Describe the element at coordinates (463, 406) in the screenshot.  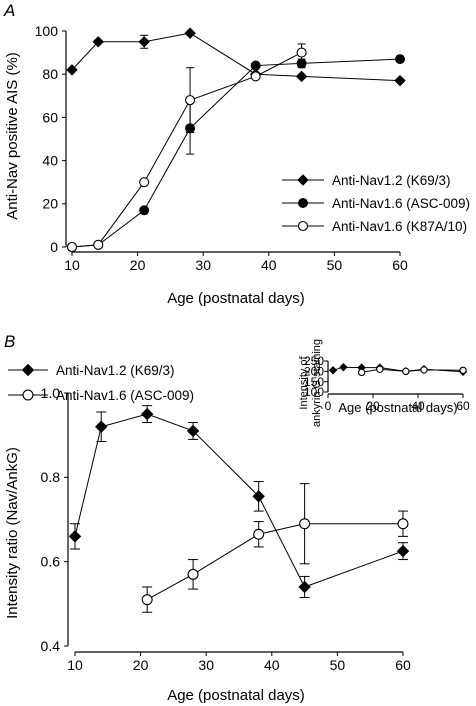
I see `panel-inset-x-tick-label: 60` at that location.